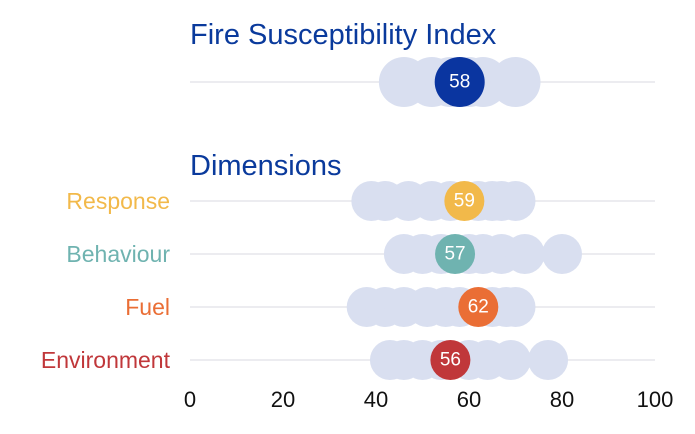 The image size is (695, 434). I want to click on response-comparison-point, so click(515, 201).